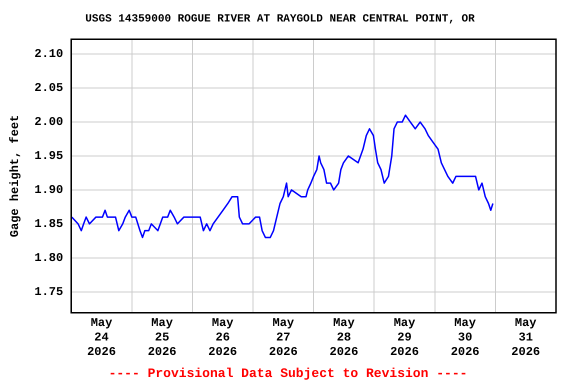 Image resolution: width=576 pixels, height=384 pixels. I want to click on y-tick-label: 1.80, so click(49, 257).